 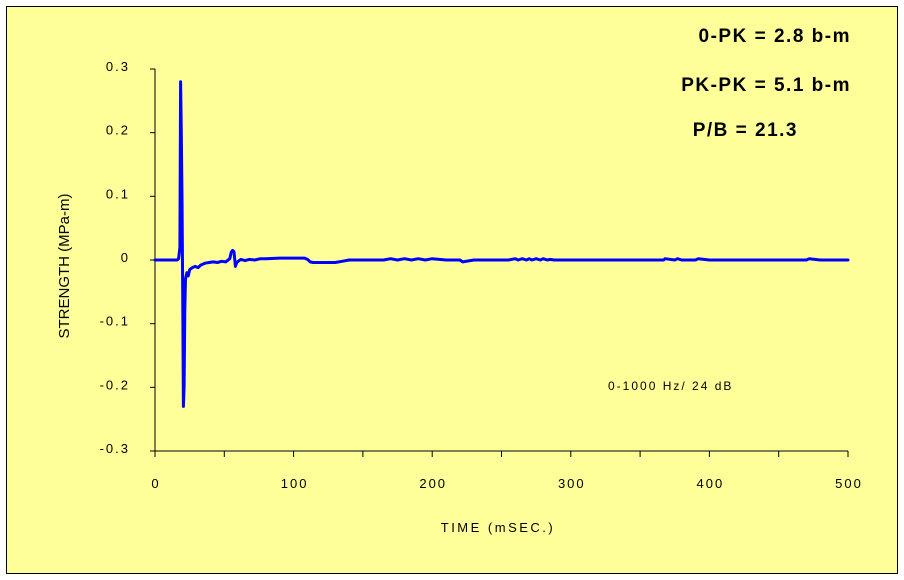 What do you see at coordinates (64, 266) in the screenshot?
I see `y-axis-title: STRENGTH (MPa-m)` at bounding box center [64, 266].